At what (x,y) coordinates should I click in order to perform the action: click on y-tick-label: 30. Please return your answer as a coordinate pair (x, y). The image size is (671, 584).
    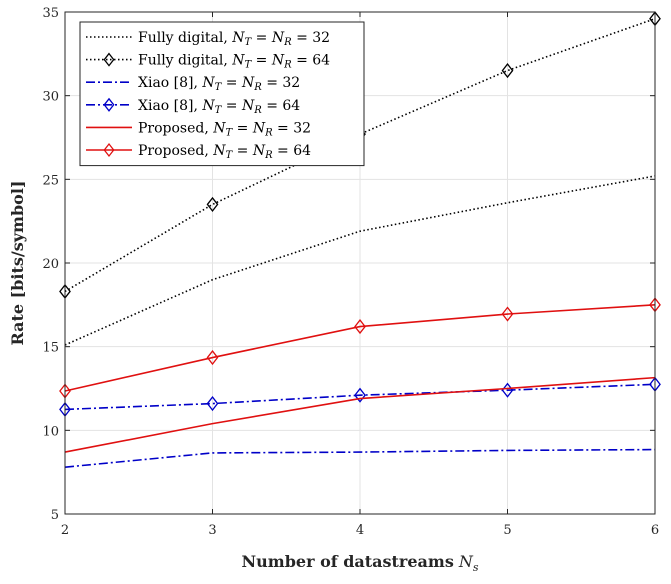
    Looking at the image, I should click on (50, 97).